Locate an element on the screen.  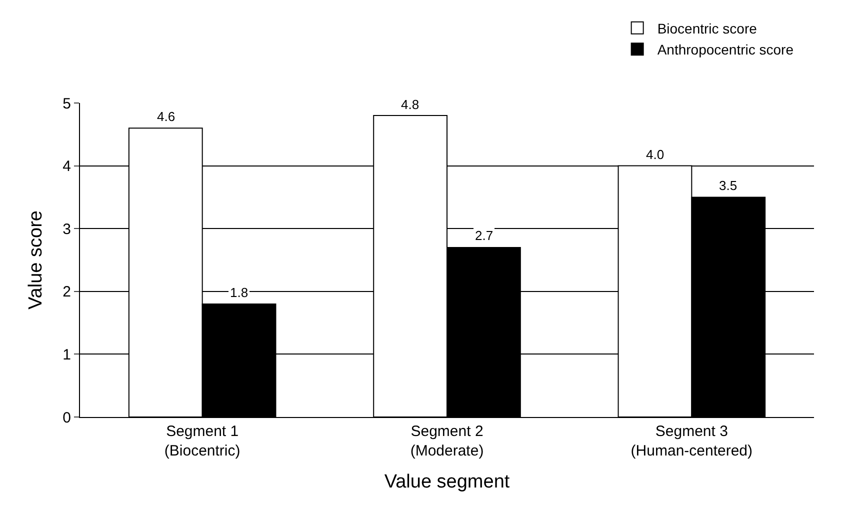
y-tick-label: 2 is located at coordinates (66, 292).